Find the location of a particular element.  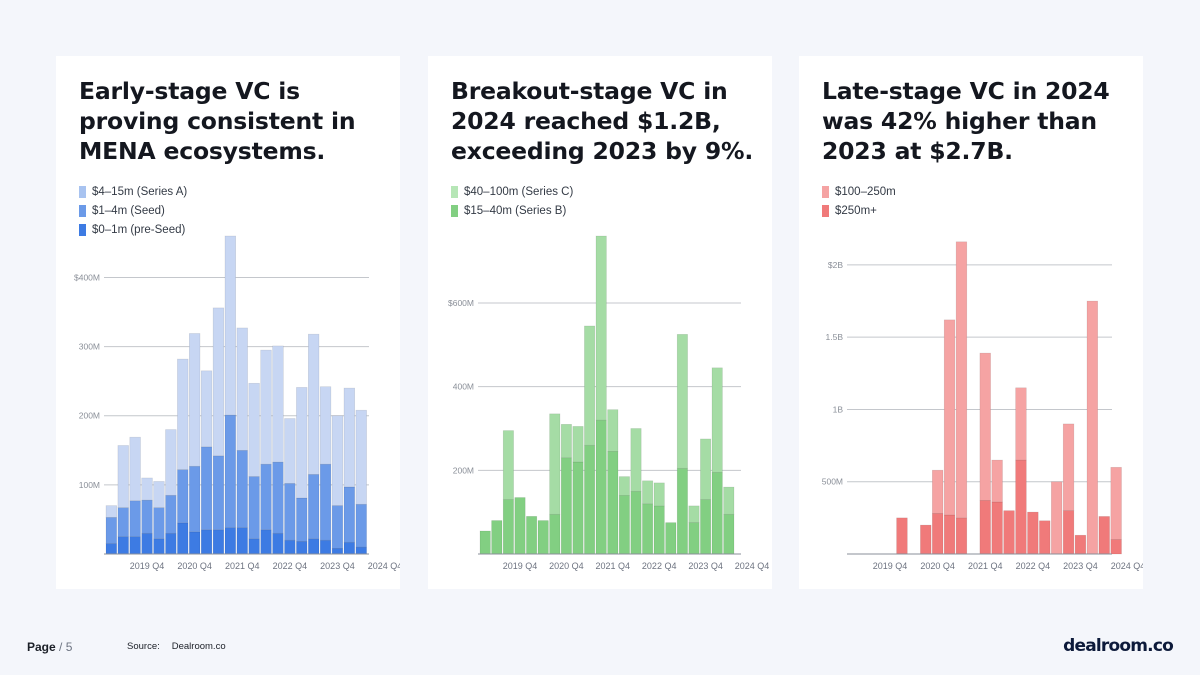

legend-label: $0–1m (pre-Seed) is located at coordinates (139, 229).